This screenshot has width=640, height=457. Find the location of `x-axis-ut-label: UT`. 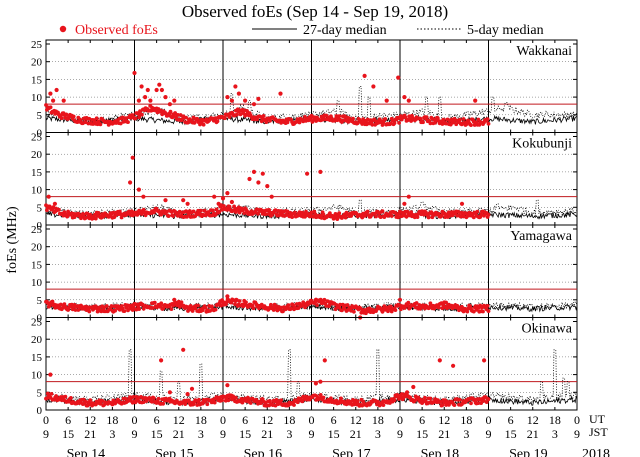

x-axis-ut-label: UT is located at coordinates (597, 419).